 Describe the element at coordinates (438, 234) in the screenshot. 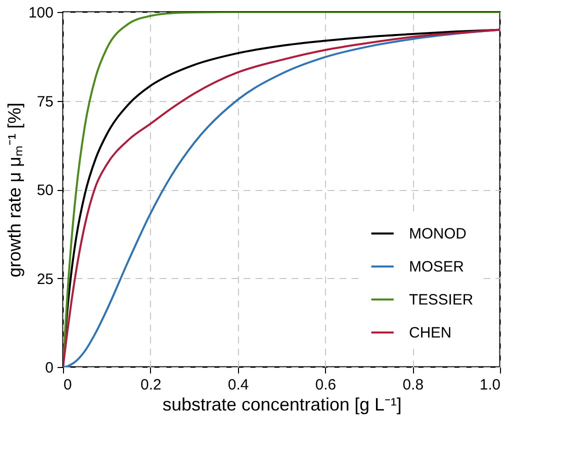

I see `legend-label: MONOD` at that location.